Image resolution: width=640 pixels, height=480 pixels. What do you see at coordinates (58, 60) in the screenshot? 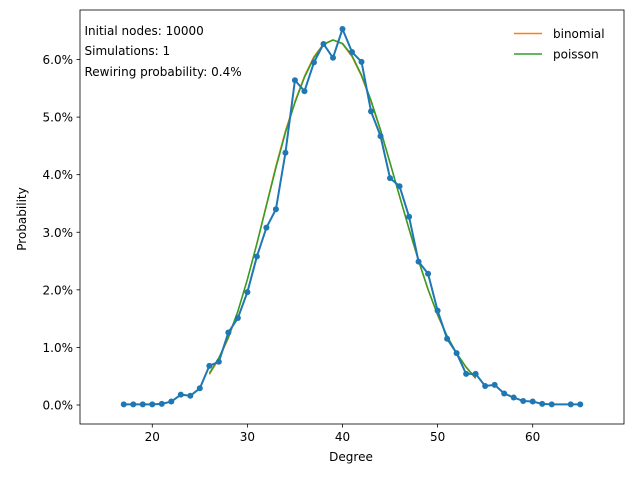
I see `y-tick-label: 6.0%` at bounding box center [58, 60].